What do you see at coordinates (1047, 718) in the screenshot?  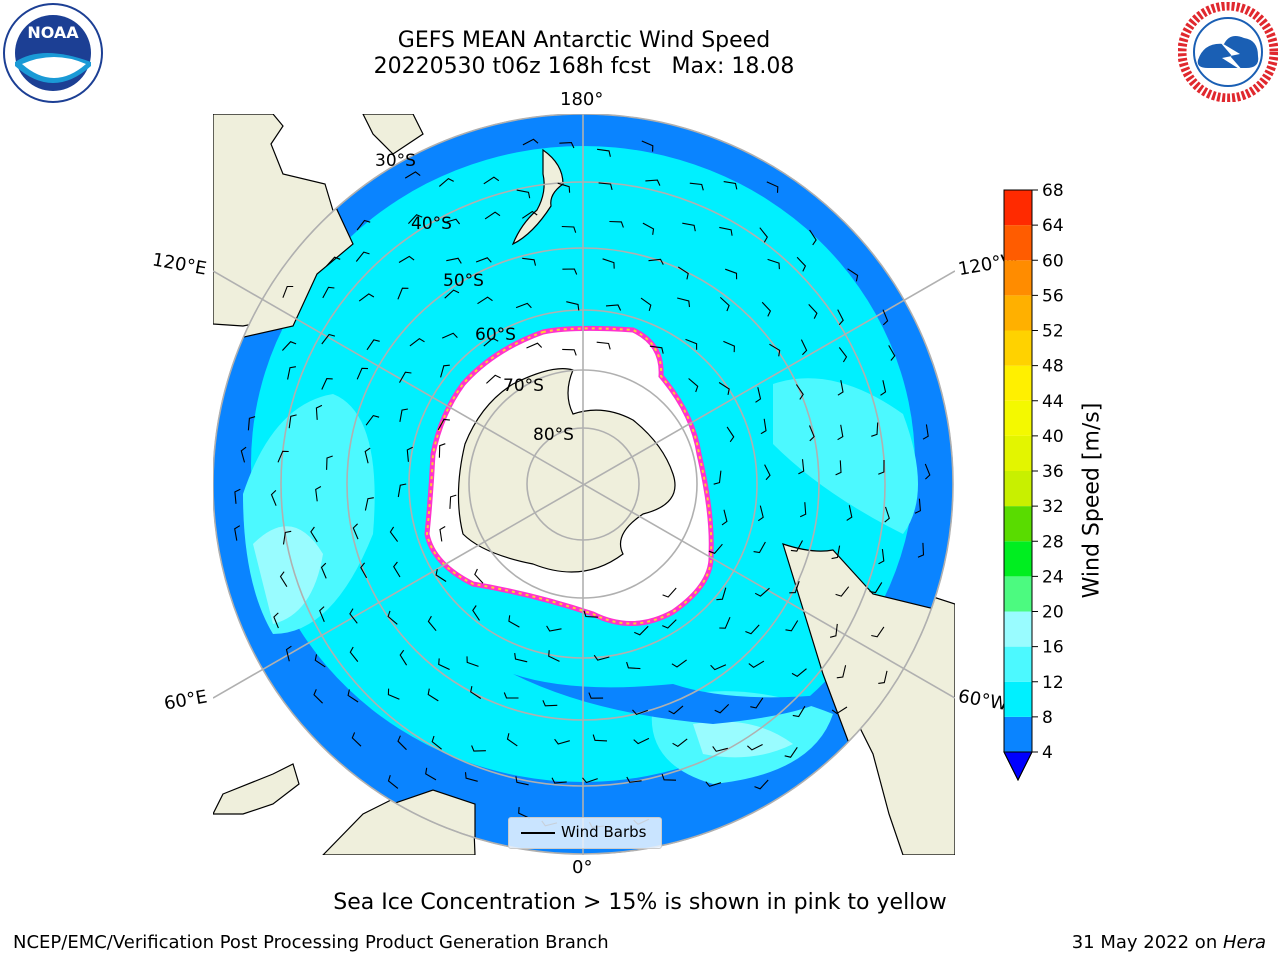 I see `colorbar-tick-label: 8` at bounding box center [1047, 718].